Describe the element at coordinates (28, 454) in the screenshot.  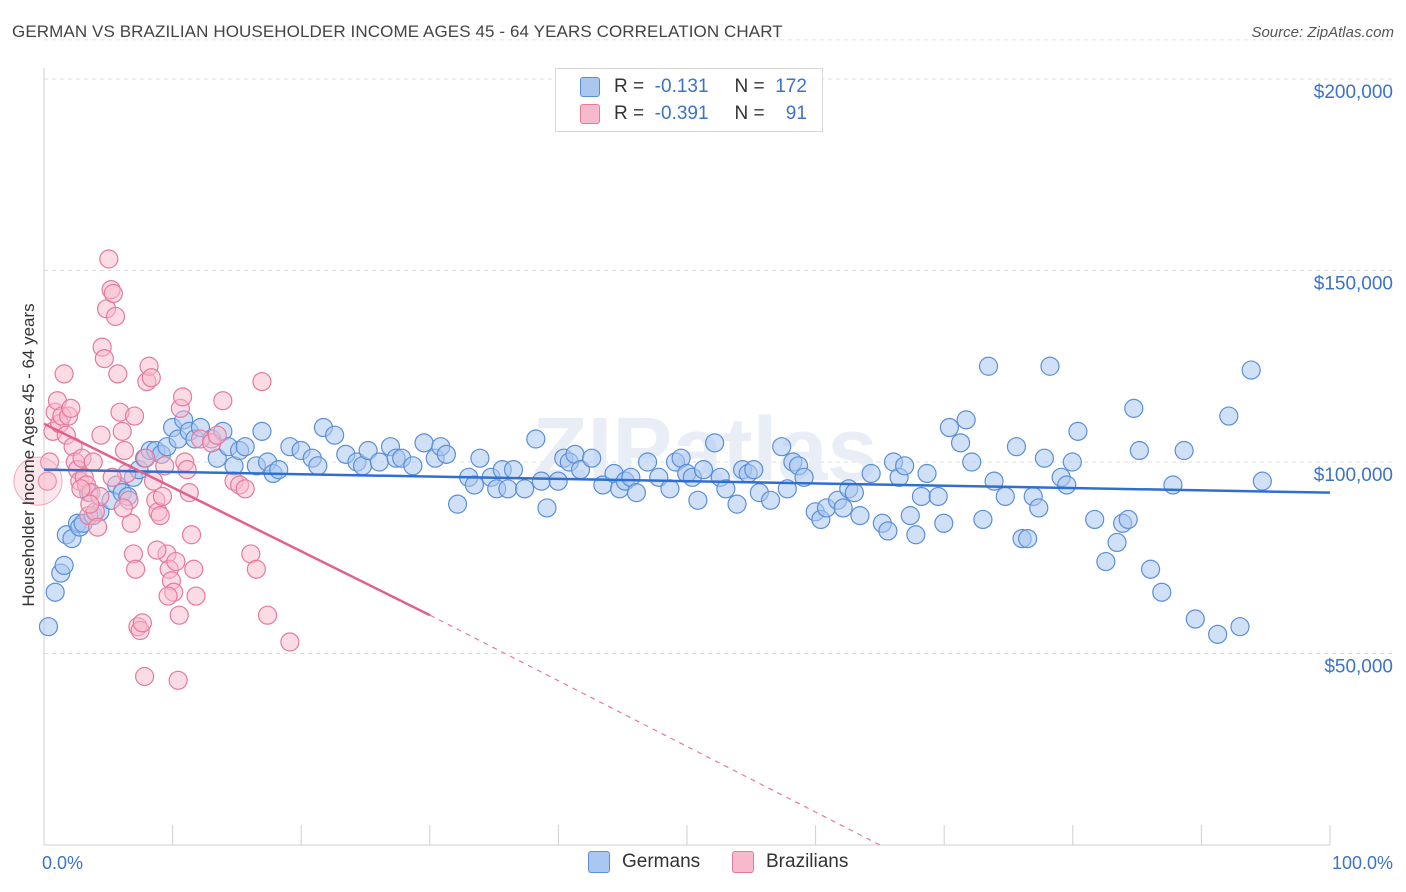
I see `y-axis-label: Householder Income Ages 45 - 64 years` at that location.